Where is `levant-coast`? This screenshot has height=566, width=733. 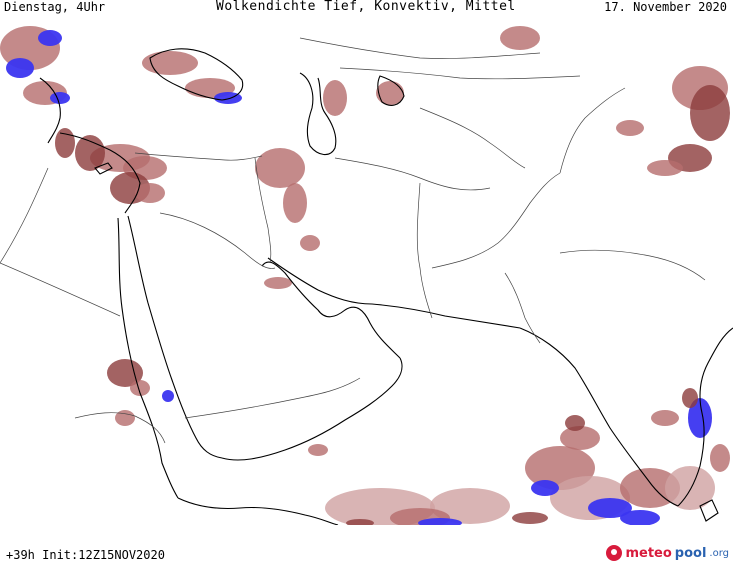 levant-coast is located at coordinates (100, 173).